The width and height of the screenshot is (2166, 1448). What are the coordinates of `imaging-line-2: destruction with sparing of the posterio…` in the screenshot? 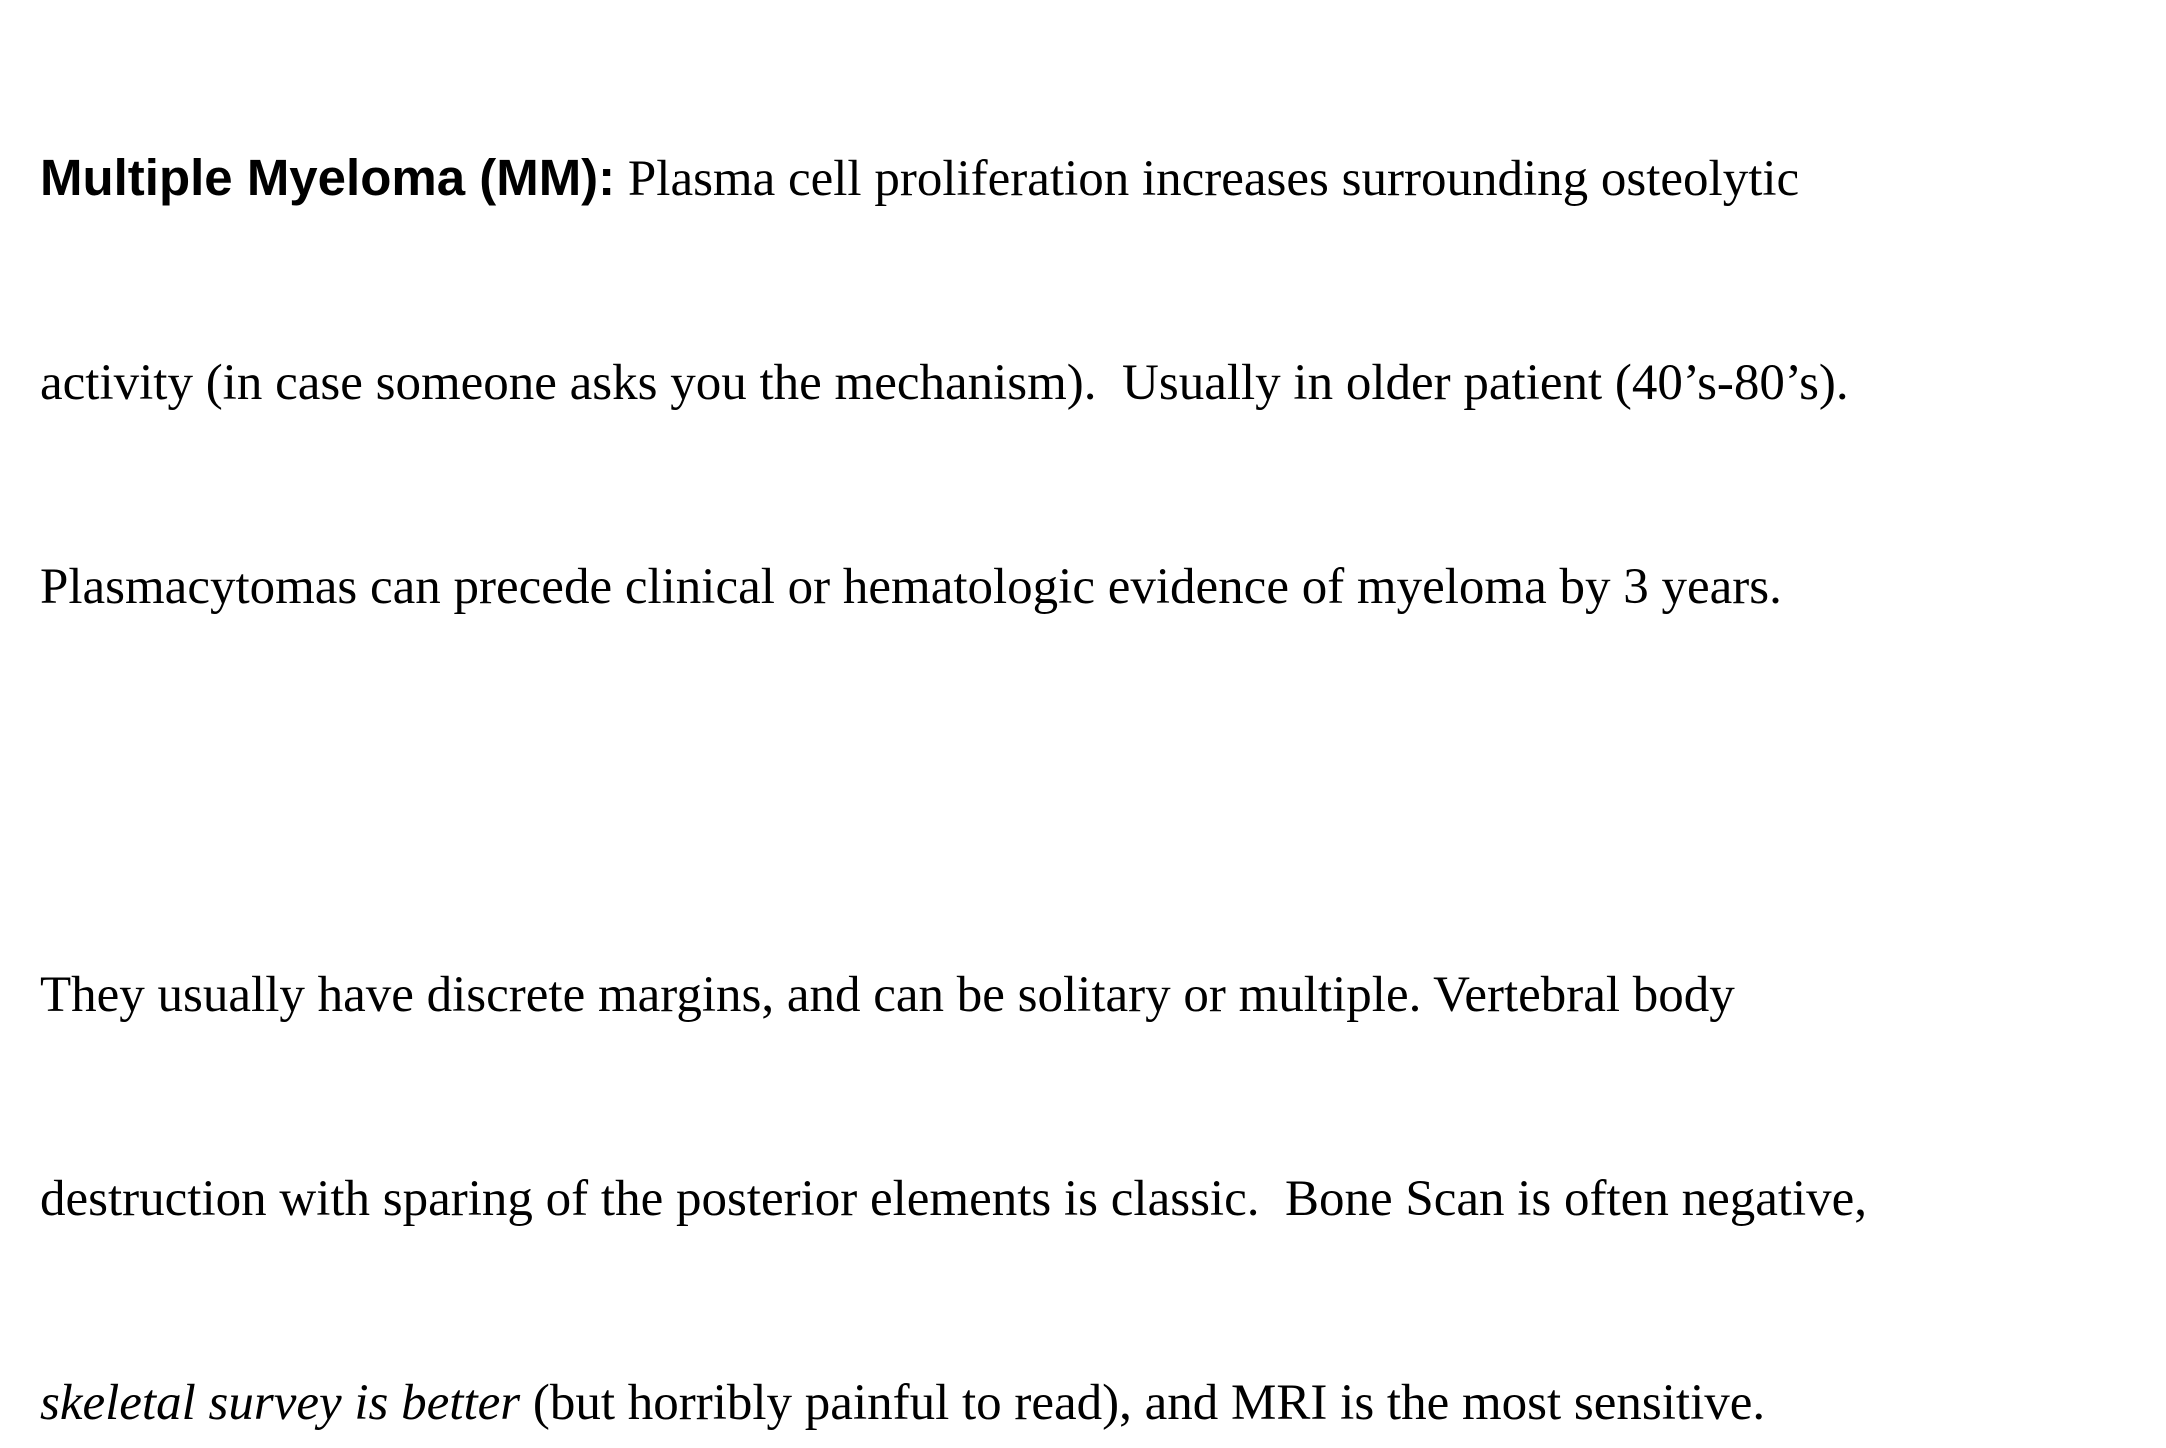 It's located at (954, 1199).